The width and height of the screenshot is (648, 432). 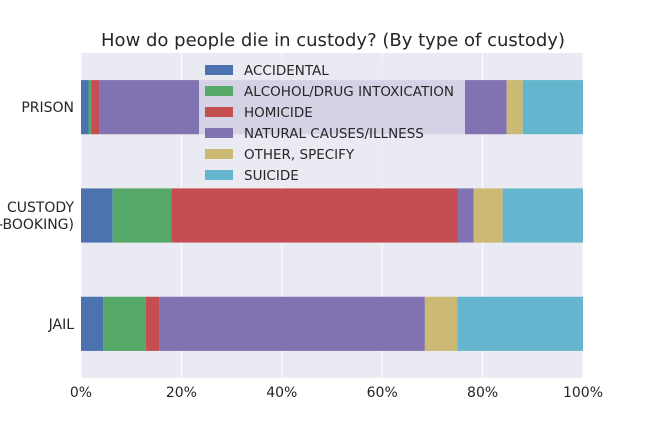 What do you see at coordinates (349, 92) in the screenshot?
I see `legend-label: ALCOHOL/DRUG INTOXICATION` at bounding box center [349, 92].